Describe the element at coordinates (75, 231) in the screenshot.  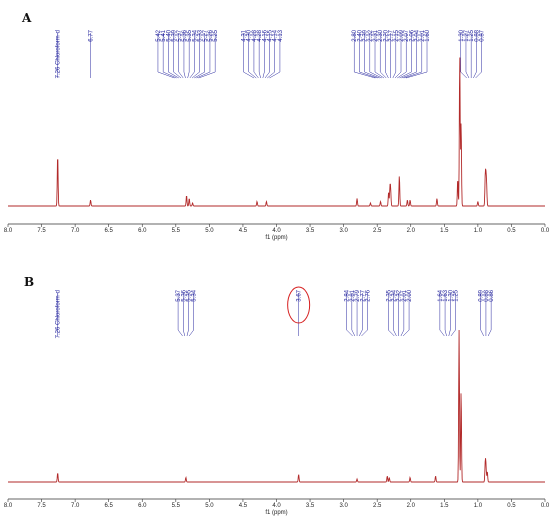
I see `x-tick-label: 7.0` at that location.